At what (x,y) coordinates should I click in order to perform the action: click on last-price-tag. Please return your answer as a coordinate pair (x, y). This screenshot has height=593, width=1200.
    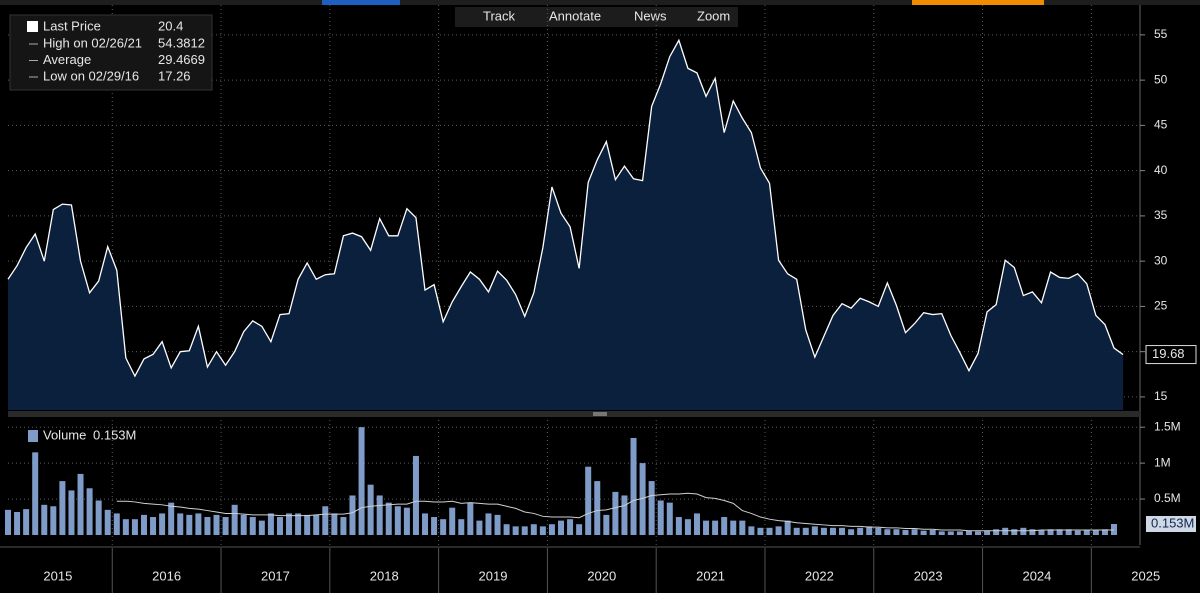
    Looking at the image, I should click on (1171, 355).